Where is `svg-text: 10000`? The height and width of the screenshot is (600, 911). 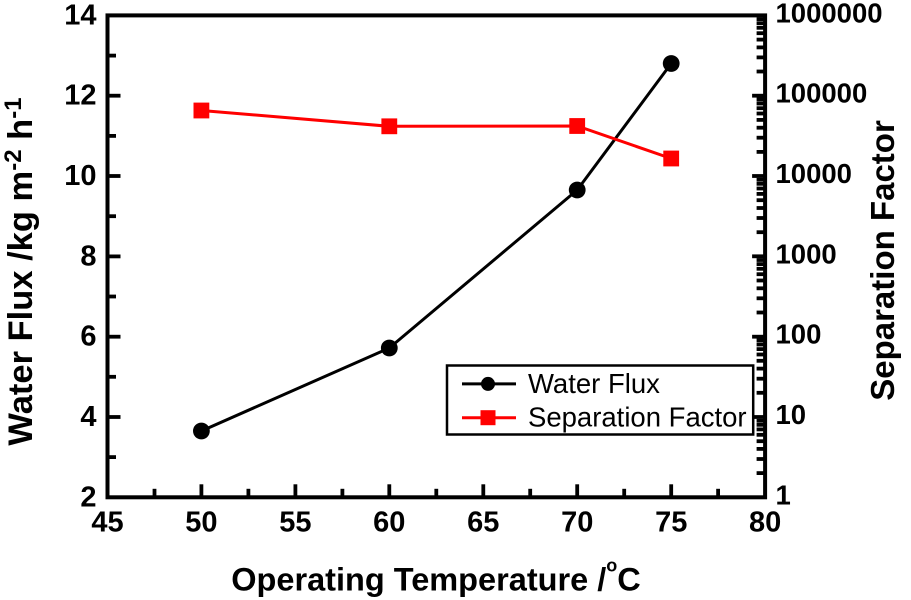
svg-text: 10000 is located at coordinates (814, 173).